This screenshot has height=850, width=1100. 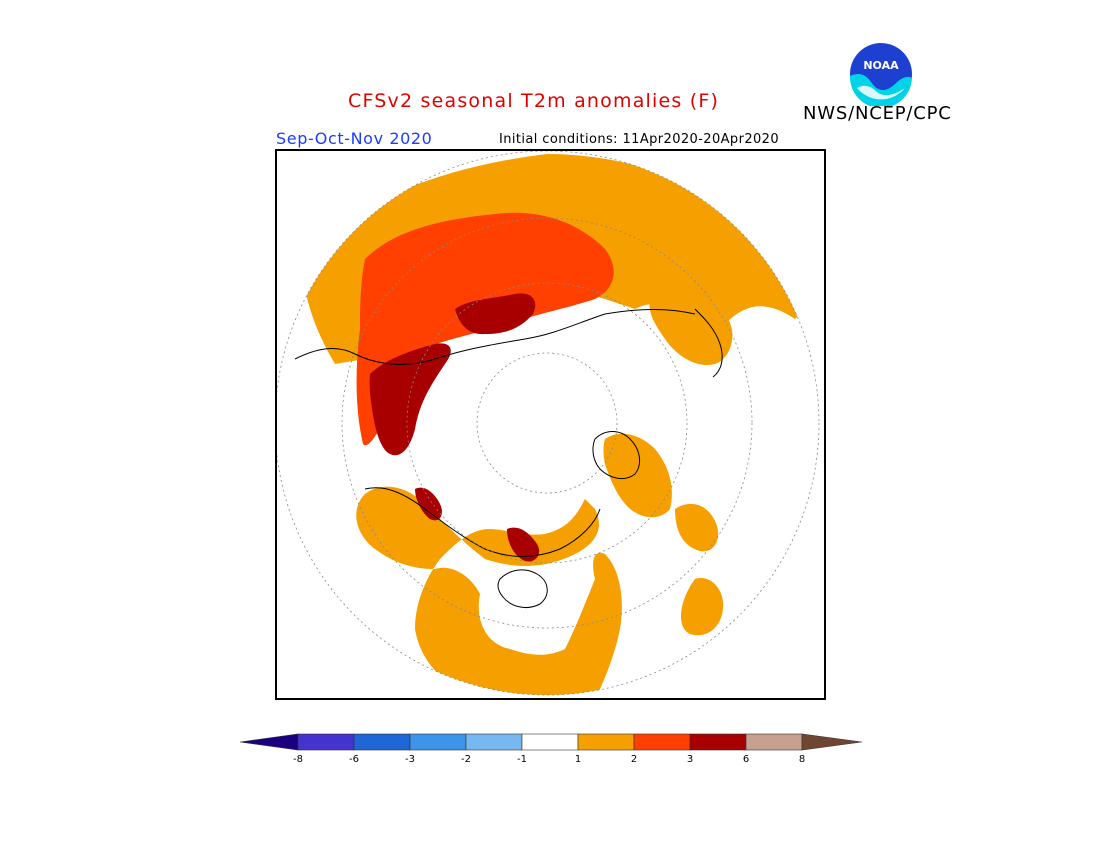 I want to click on colorbar-tick-label: 3, so click(x=690, y=759).